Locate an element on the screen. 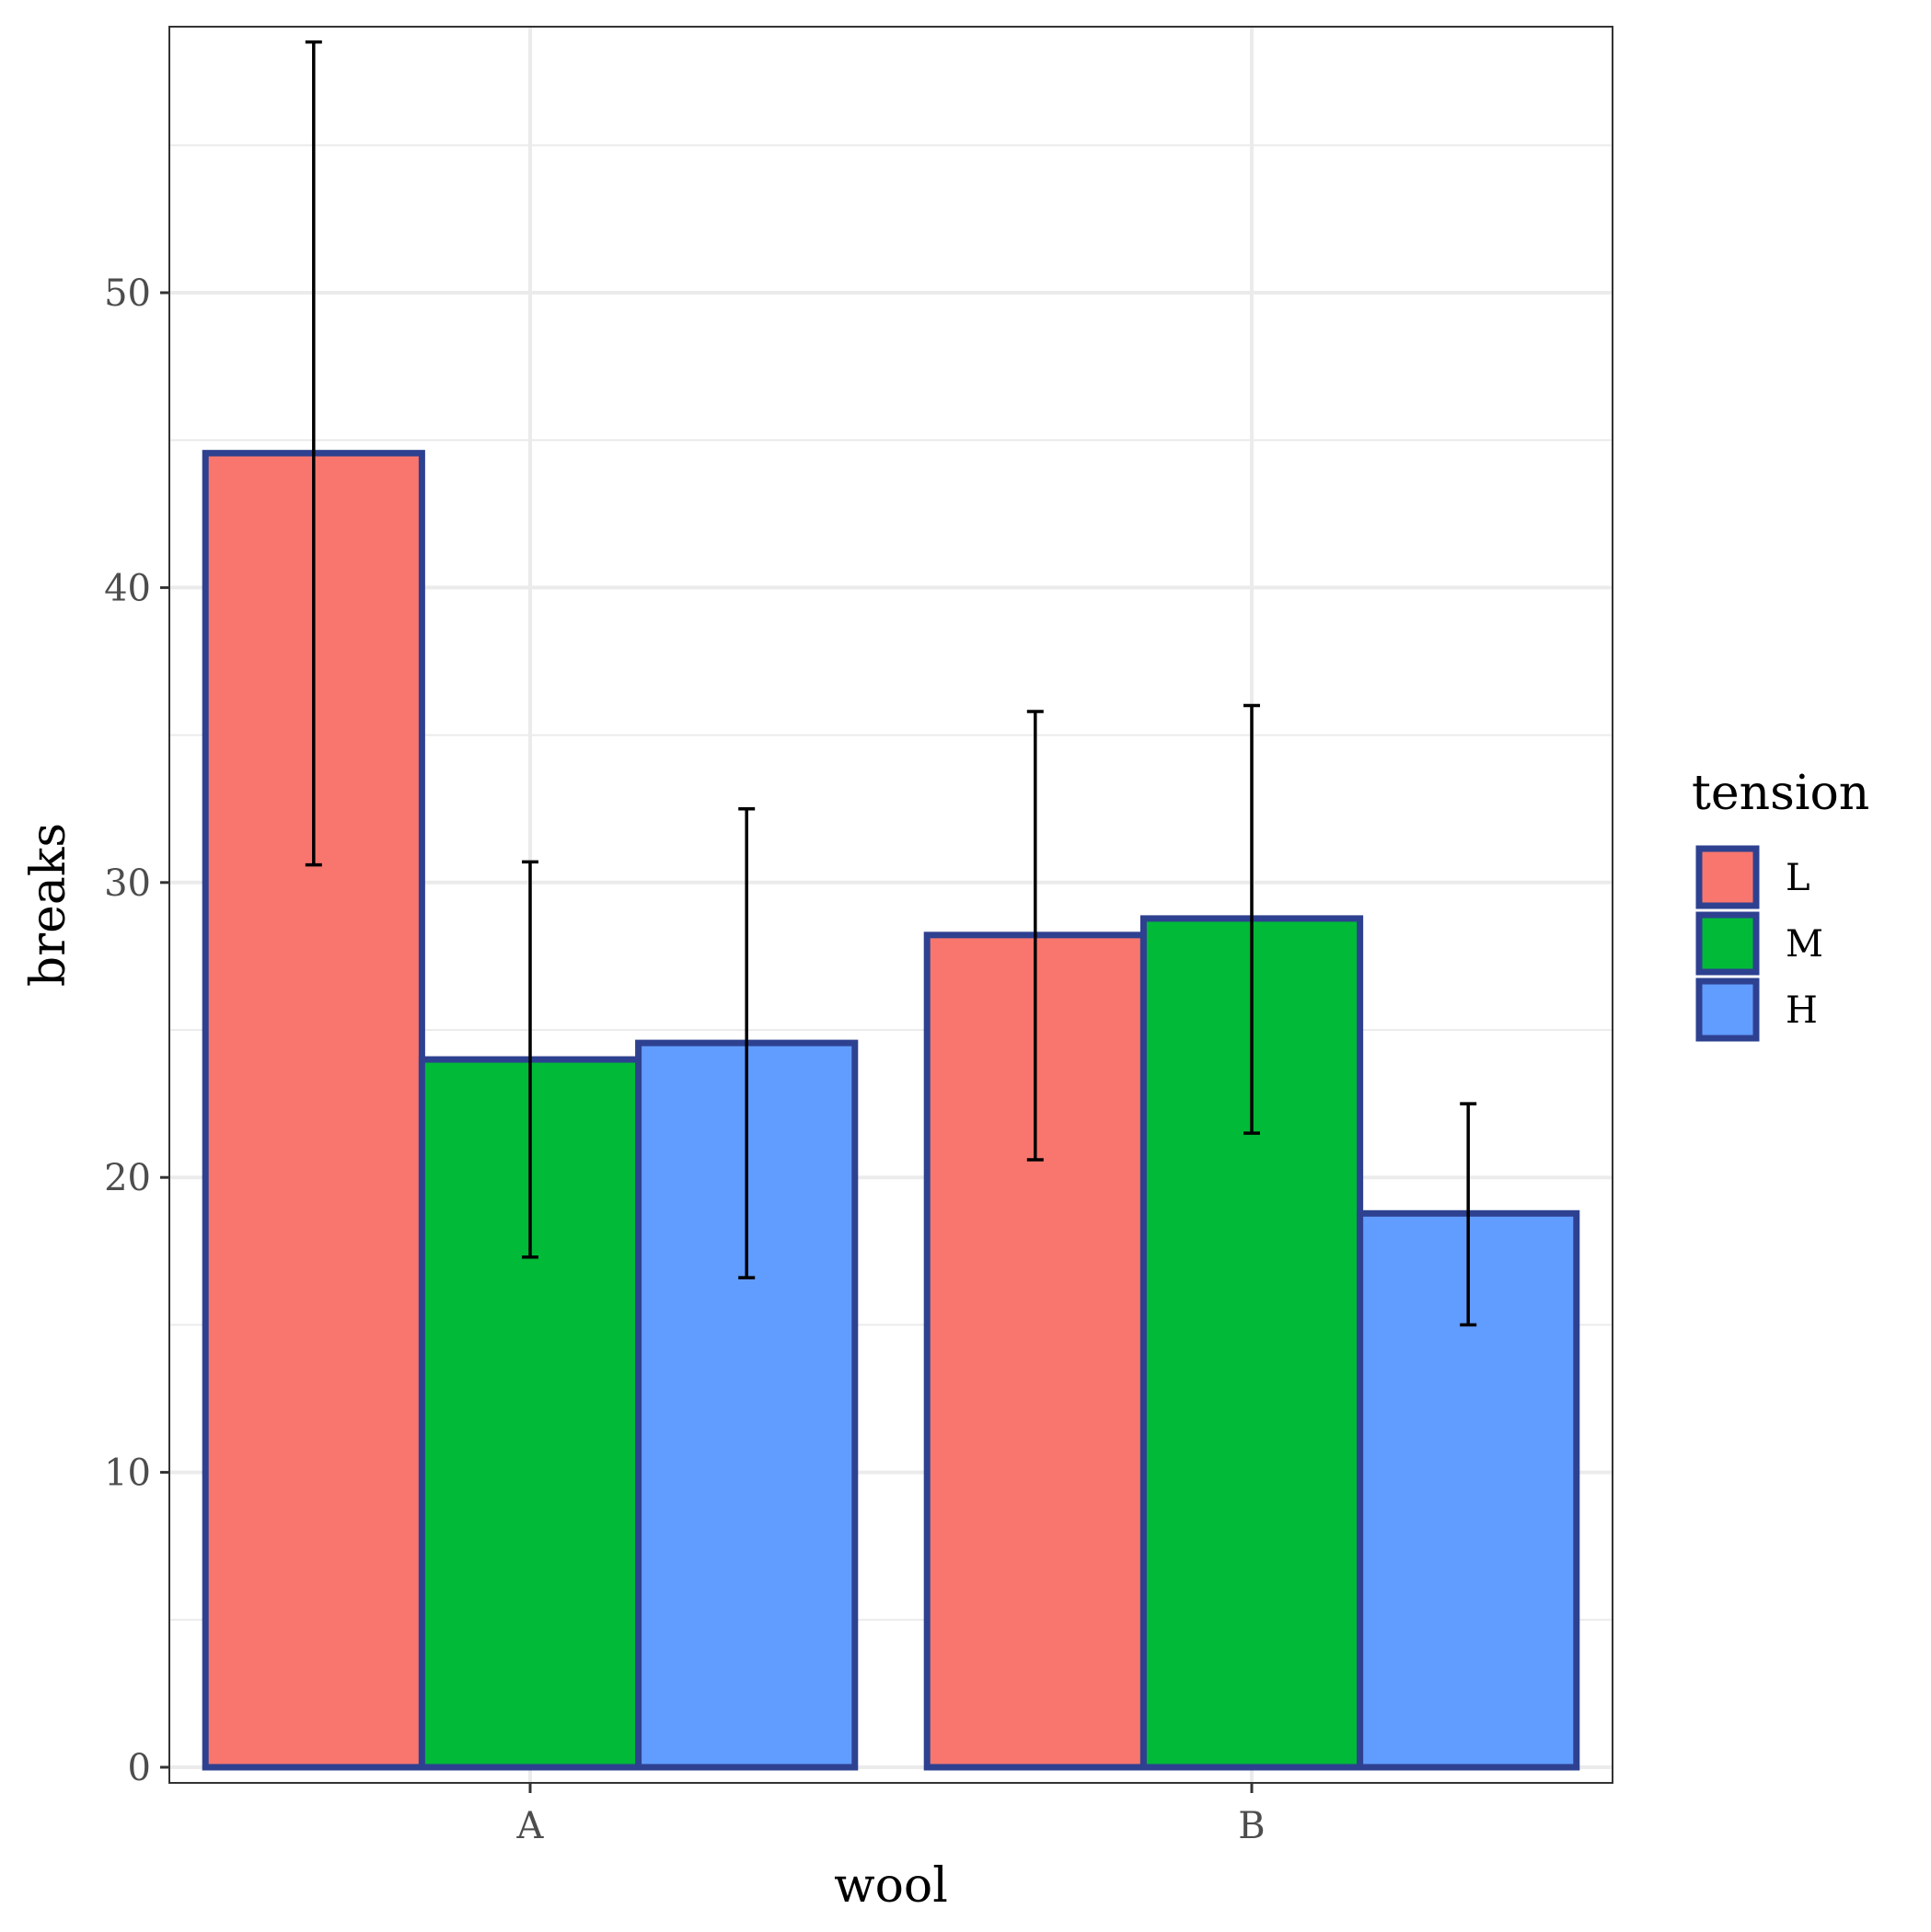 Image resolution: width=1931 pixels, height=1932 pixels. x-axis-title: wool is located at coordinates (891, 1886).